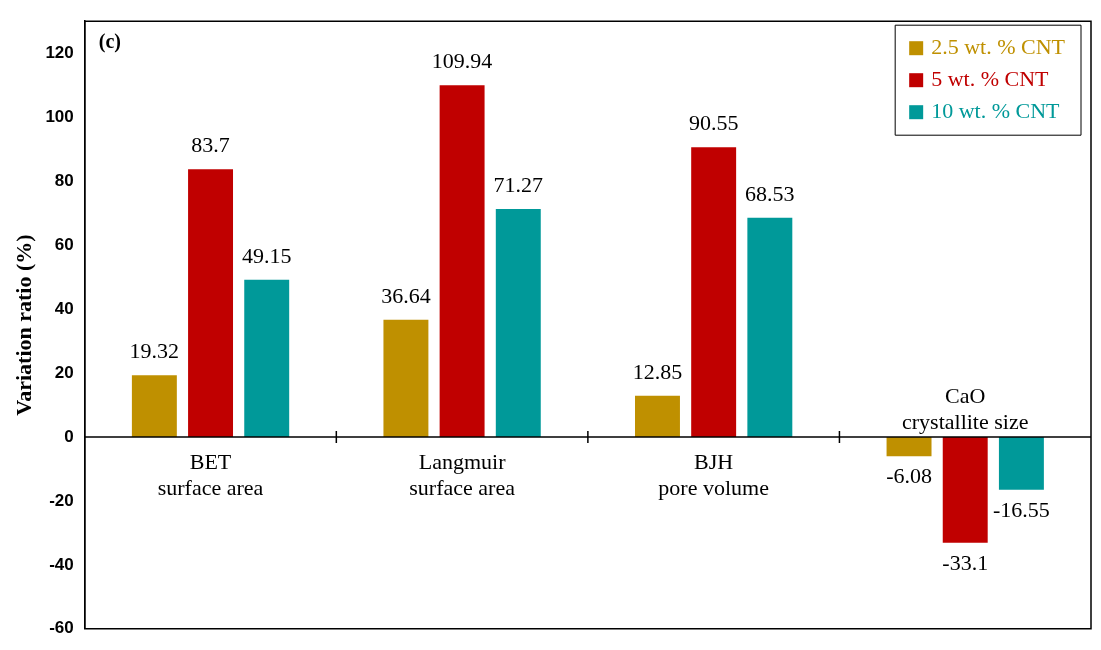 This screenshot has height=650, width=1101. I want to click on data-label: 19.32, so click(154, 350).